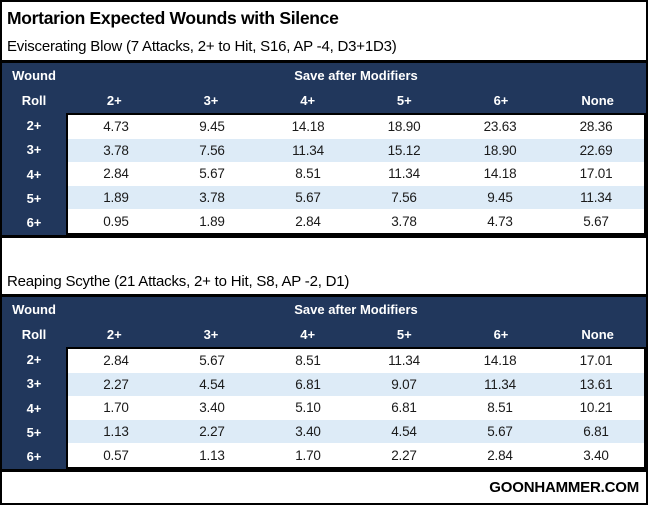 This screenshot has width=648, height=505. I want to click on row-label: 4+, so click(34, 174).